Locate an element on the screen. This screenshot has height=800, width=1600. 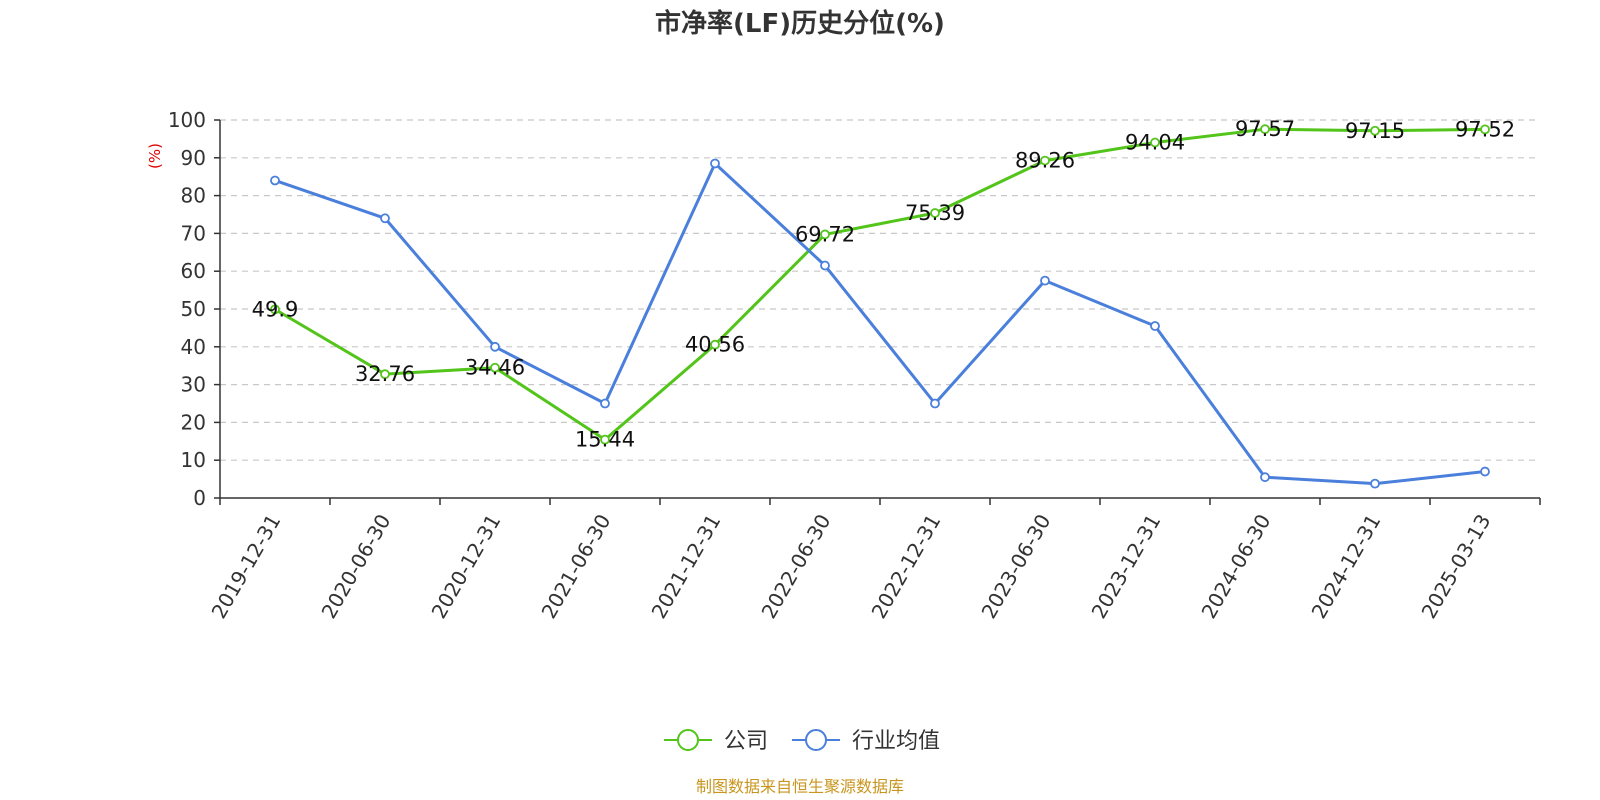
x-tick-label: 2019-12-31 is located at coordinates (245, 566).